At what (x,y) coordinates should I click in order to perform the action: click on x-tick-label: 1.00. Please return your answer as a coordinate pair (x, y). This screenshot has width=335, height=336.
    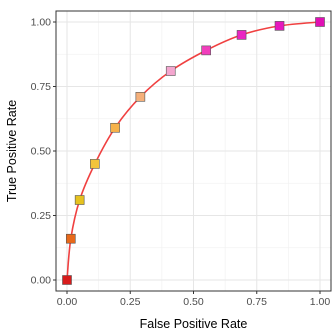
    Looking at the image, I should click on (320, 302).